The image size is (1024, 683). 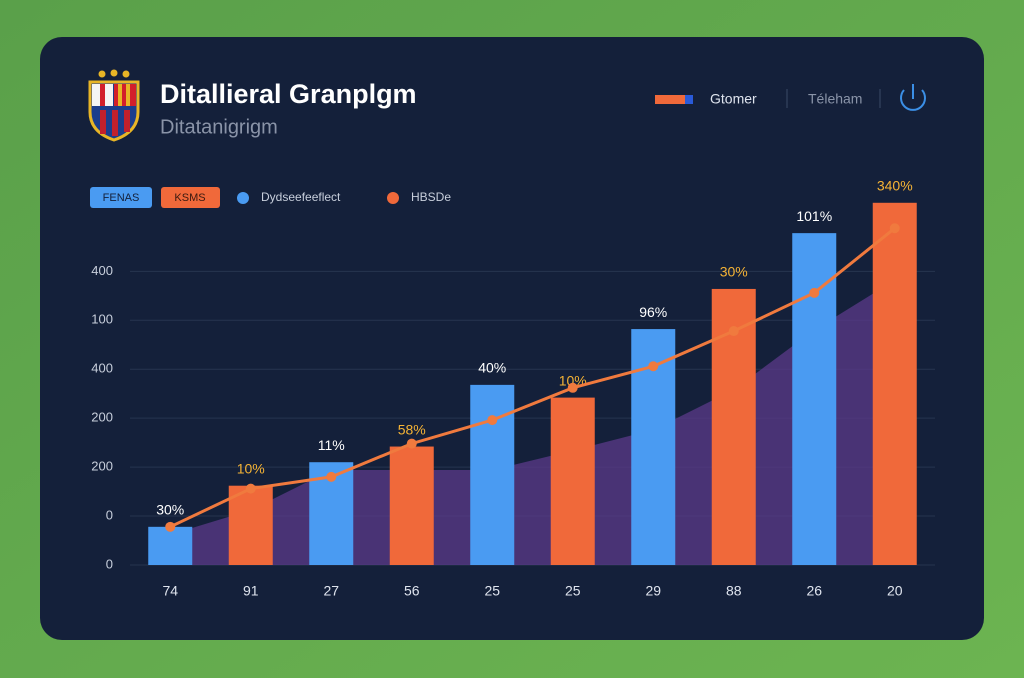 I want to click on bar-label: 340%, so click(x=895, y=185).